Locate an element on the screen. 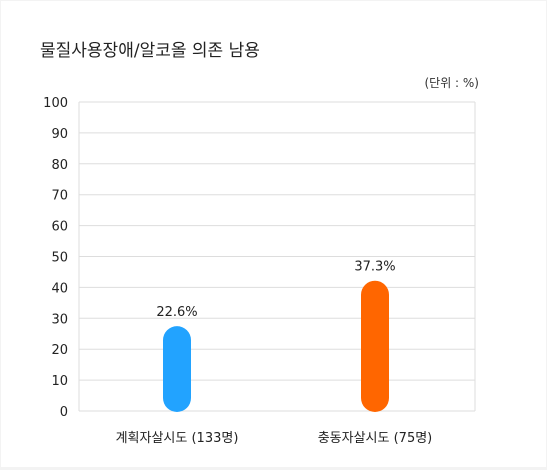  y-tick-label: 20 is located at coordinates (59, 350).